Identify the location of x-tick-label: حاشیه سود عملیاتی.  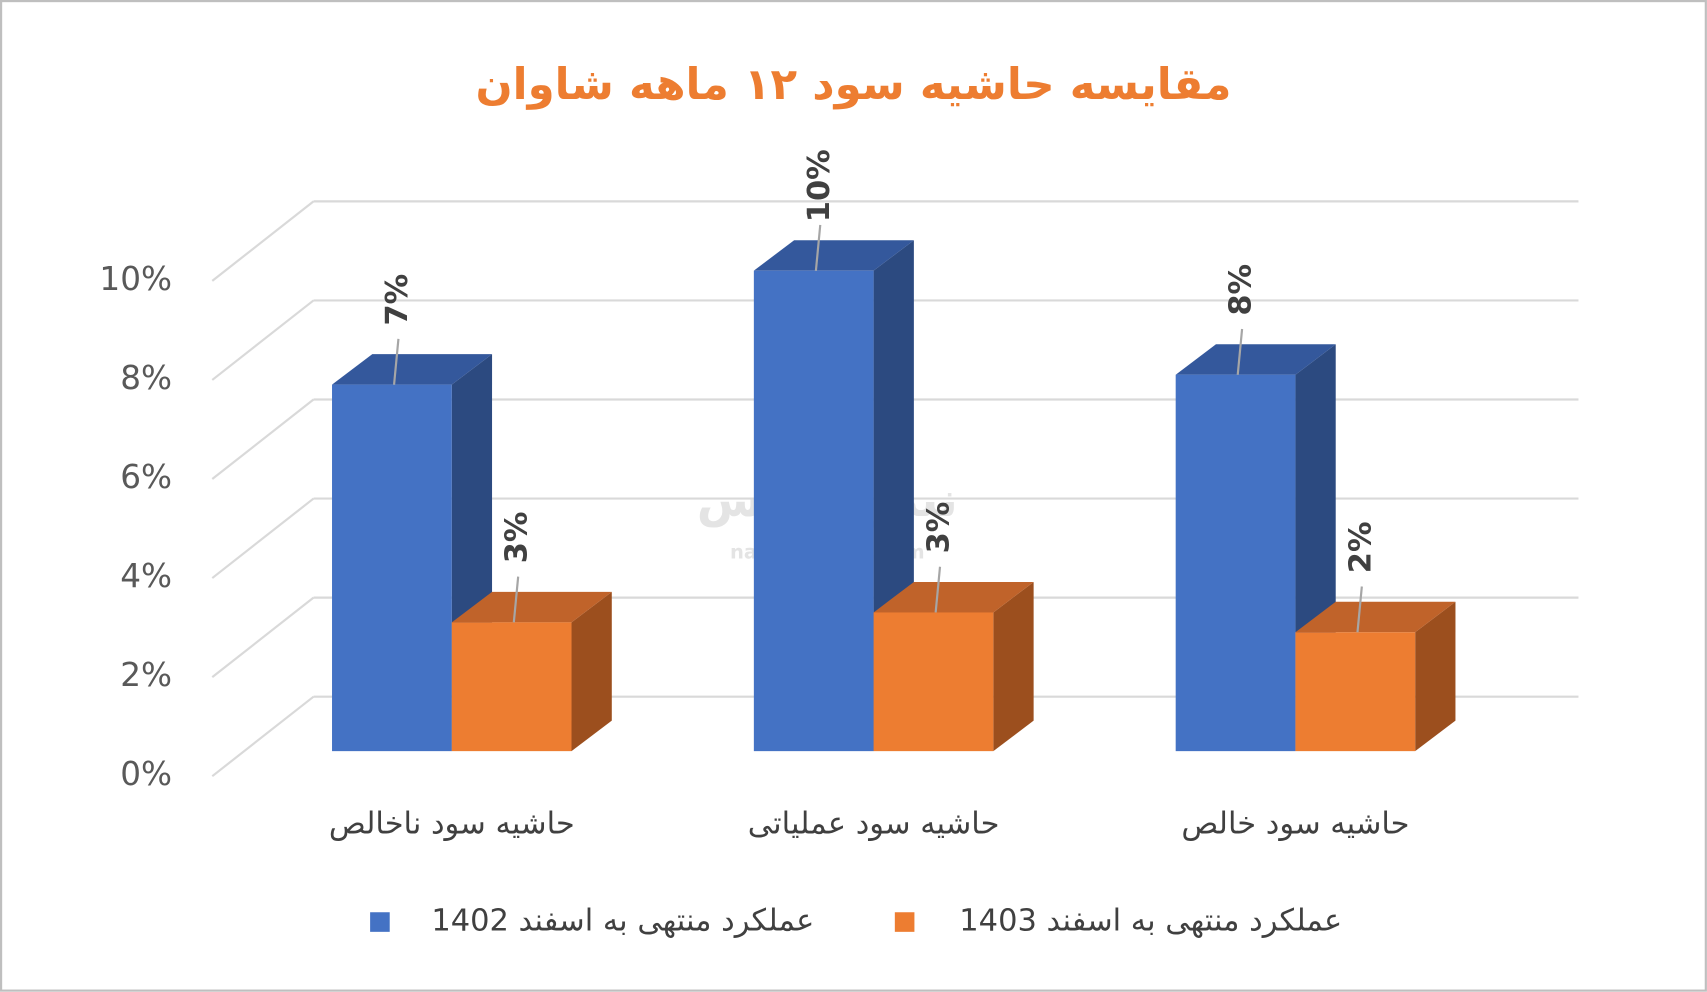
(874, 824).